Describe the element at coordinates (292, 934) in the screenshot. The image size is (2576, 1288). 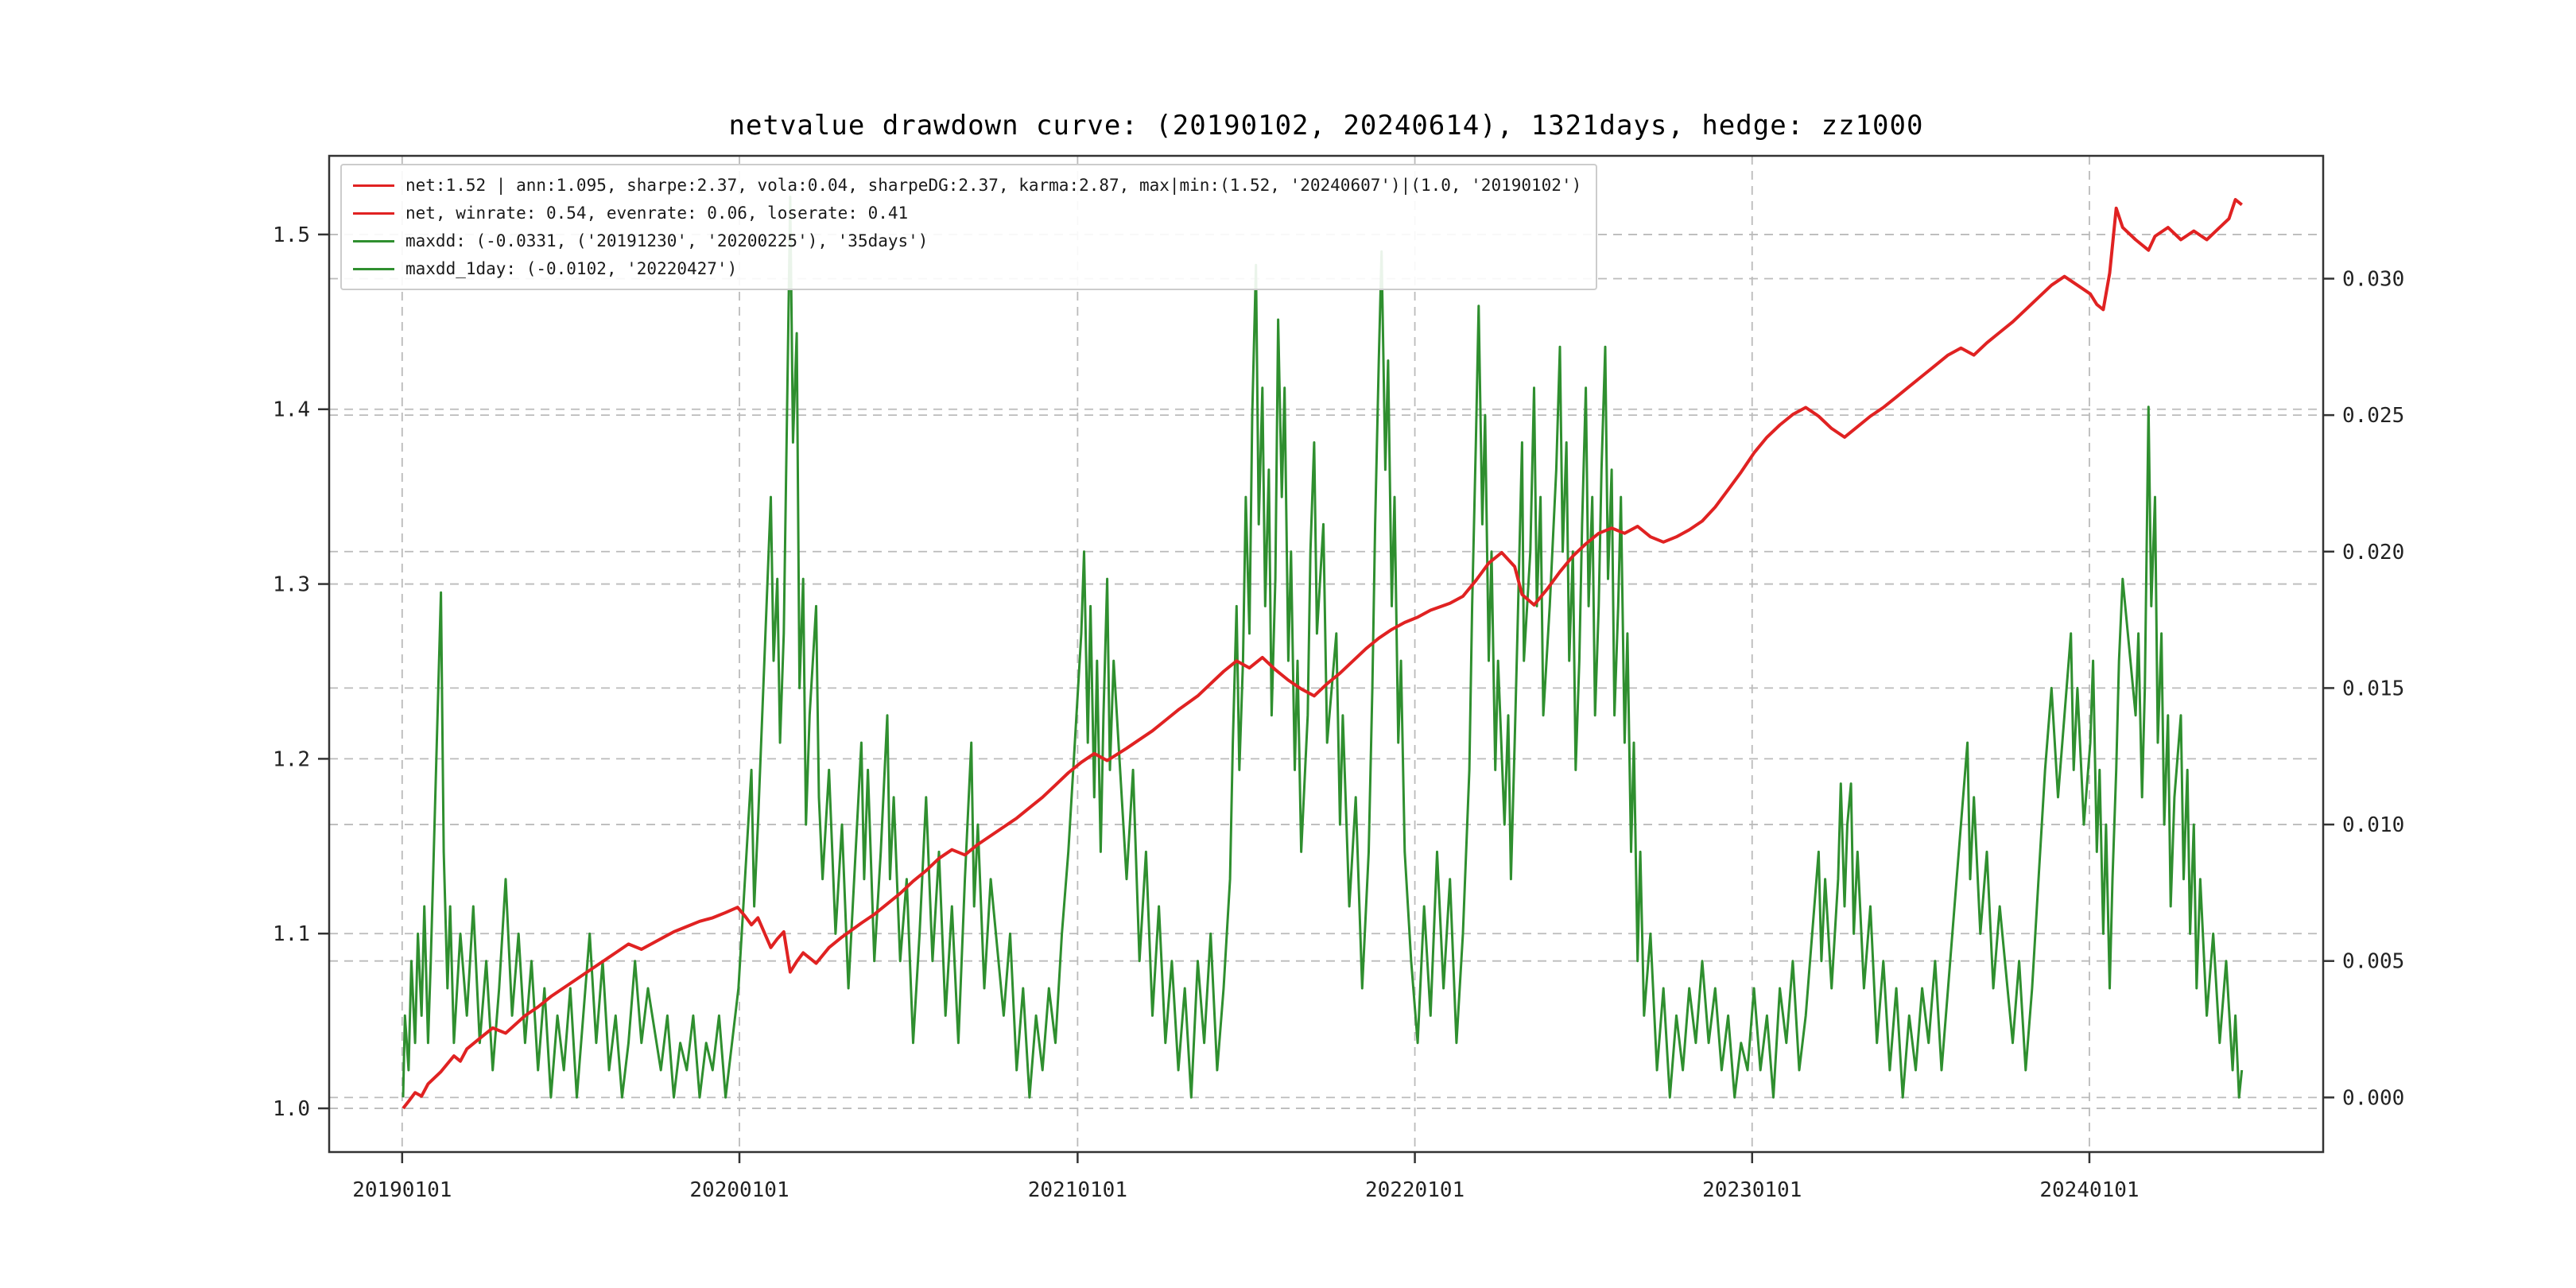
I see `left-axis-tick-label: 1.1` at that location.